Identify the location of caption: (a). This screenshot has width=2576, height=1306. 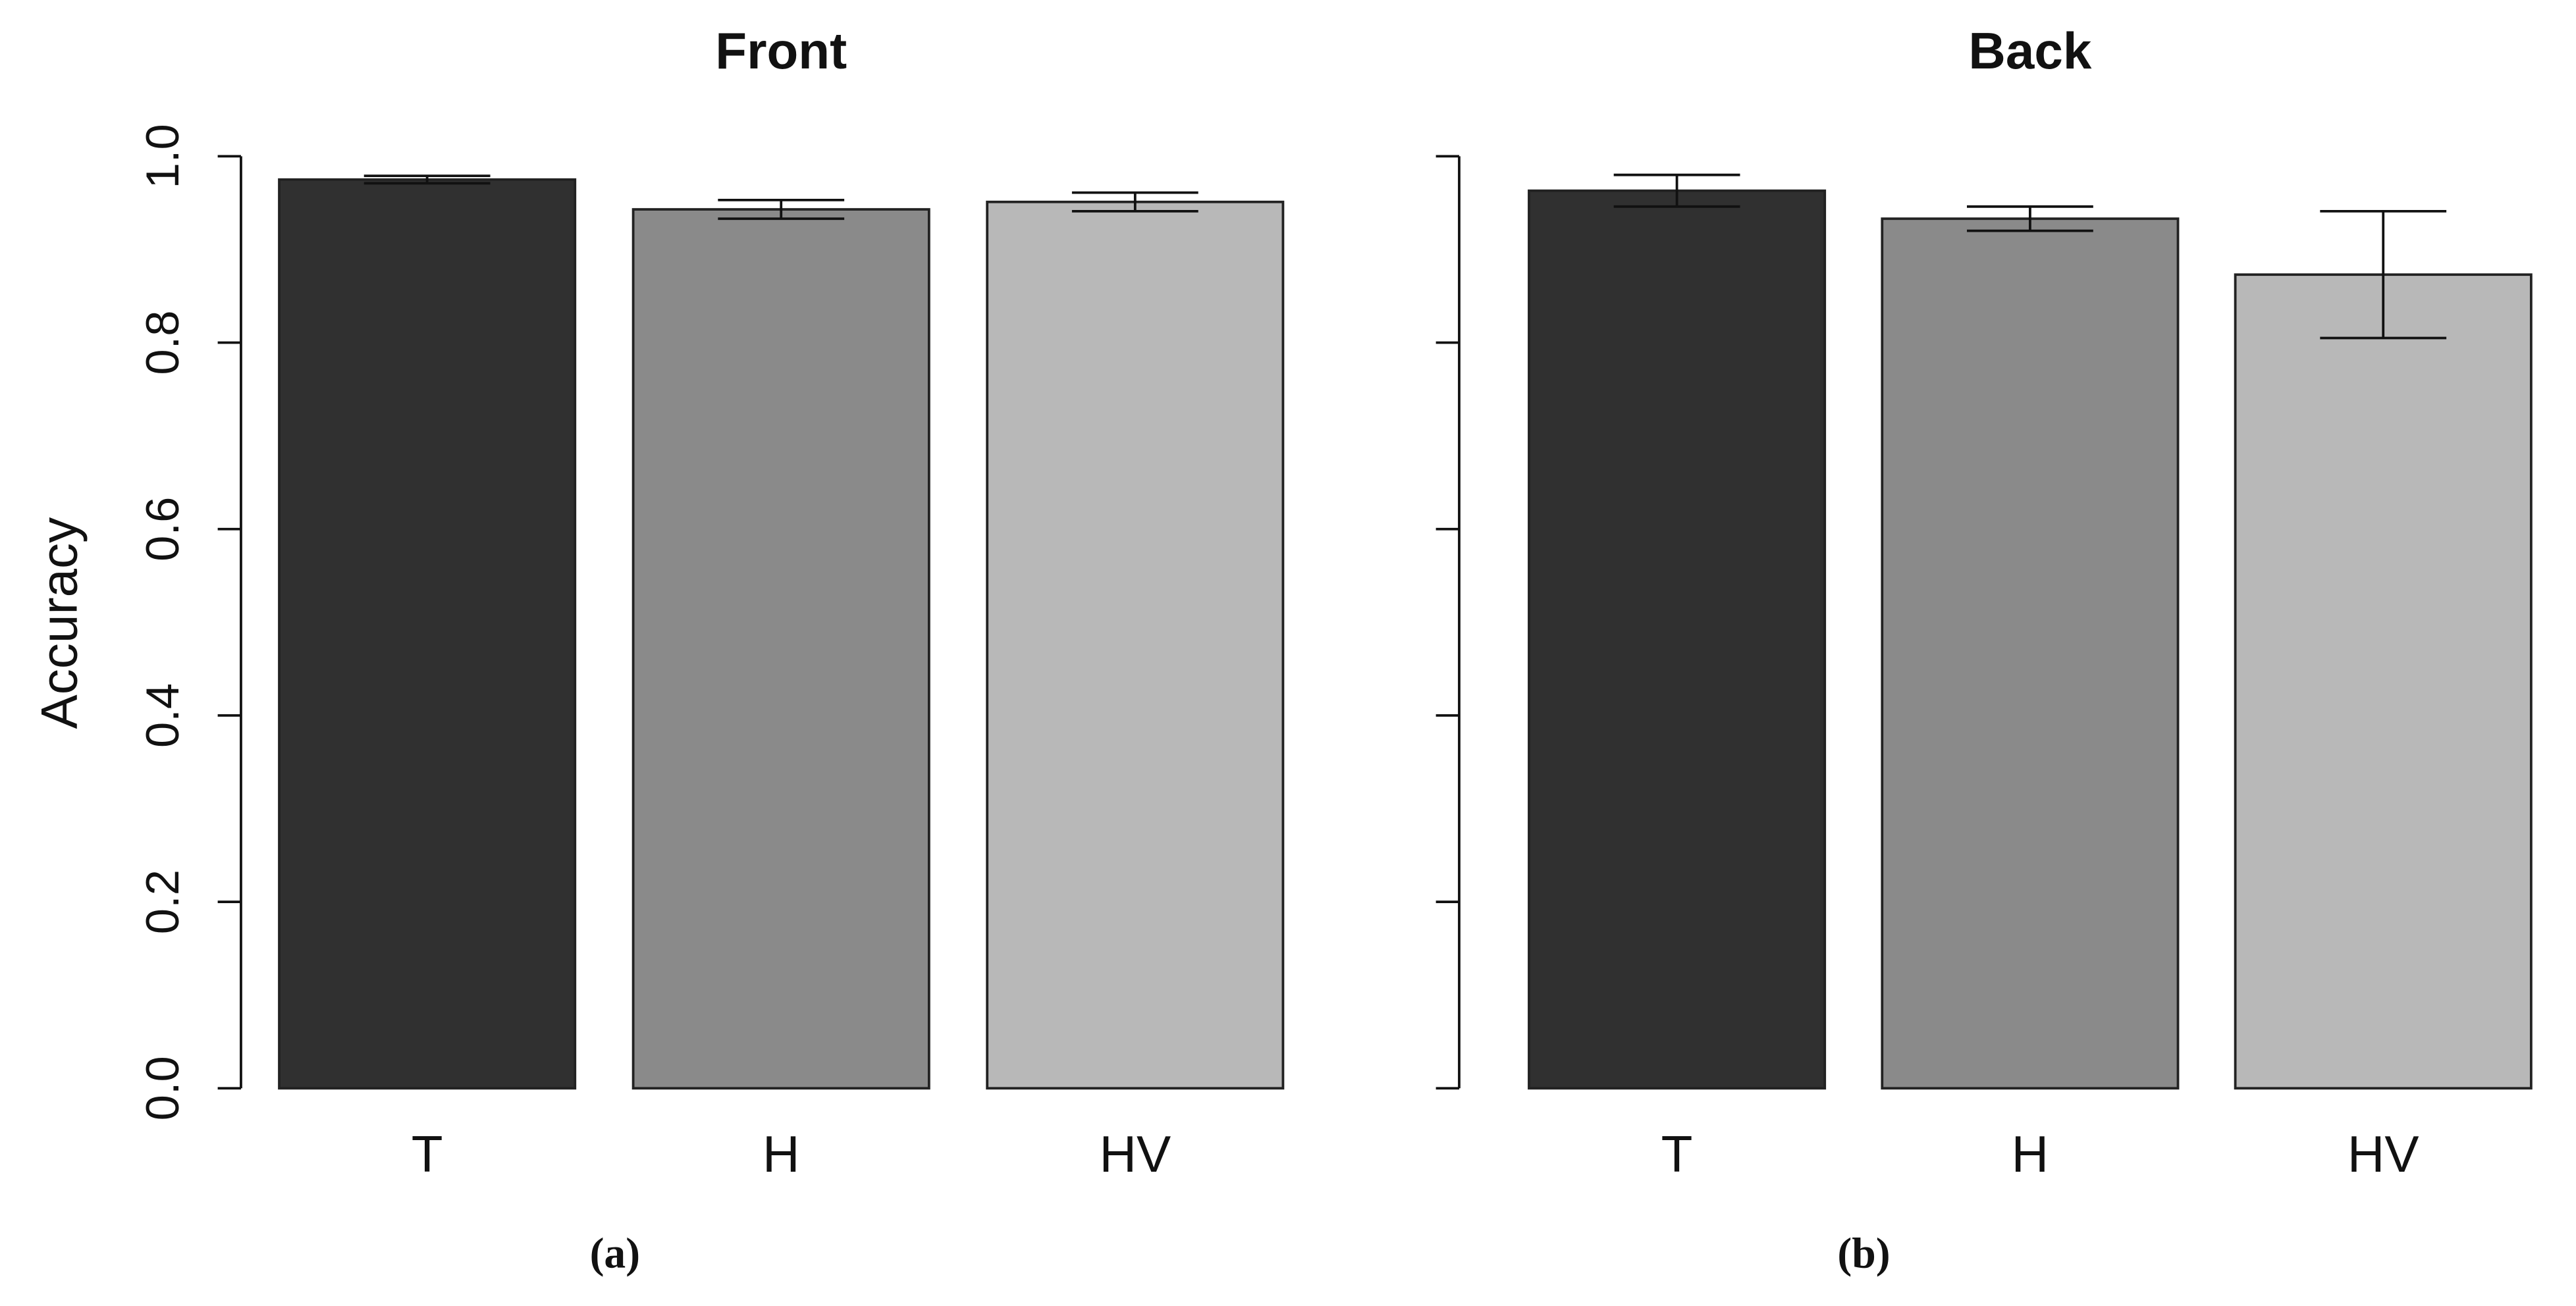
(615, 1254).